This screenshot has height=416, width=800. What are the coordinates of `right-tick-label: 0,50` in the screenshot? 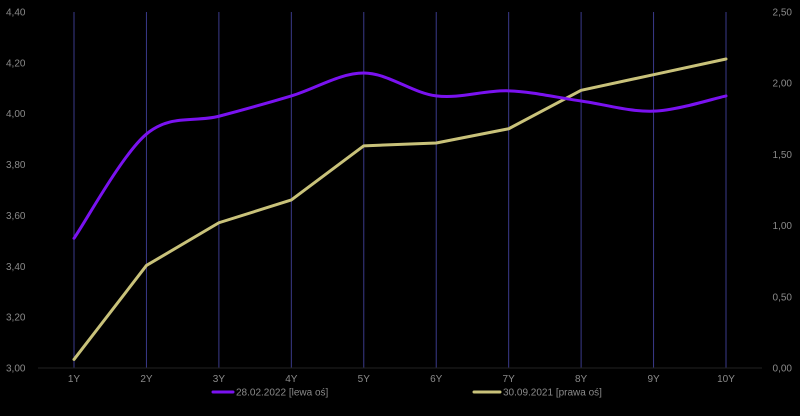 It's located at (783, 297).